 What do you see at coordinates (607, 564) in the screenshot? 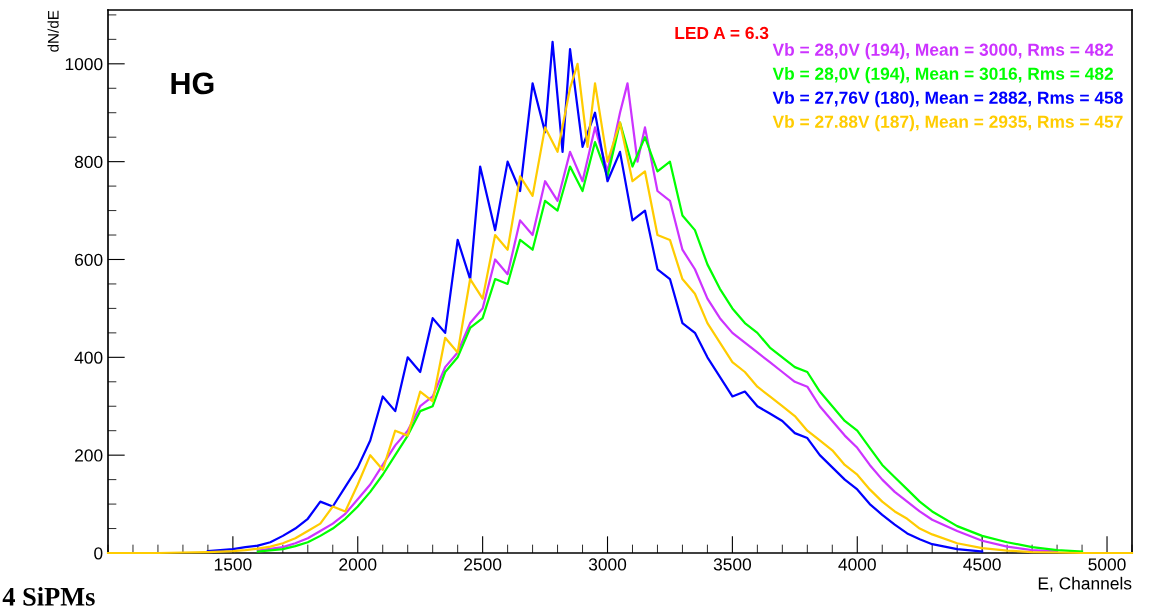
I see `x-tick-label: 3000` at bounding box center [607, 564].